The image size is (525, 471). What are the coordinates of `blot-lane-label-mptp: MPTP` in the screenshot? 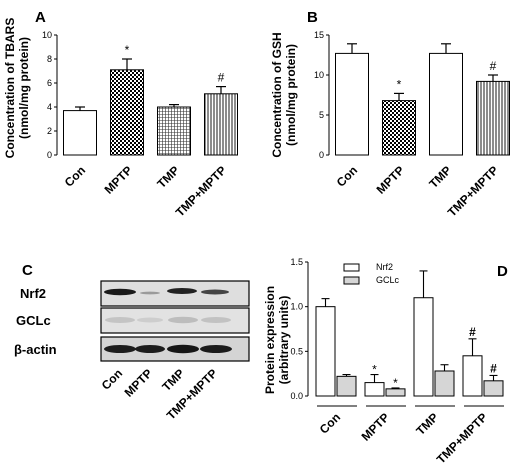 It's located at (138, 382).